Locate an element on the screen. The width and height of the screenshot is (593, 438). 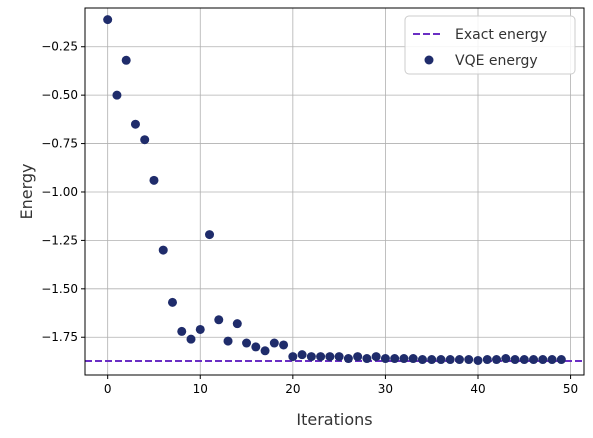
legend-label-exact: Exact energy is located at coordinates (501, 35).